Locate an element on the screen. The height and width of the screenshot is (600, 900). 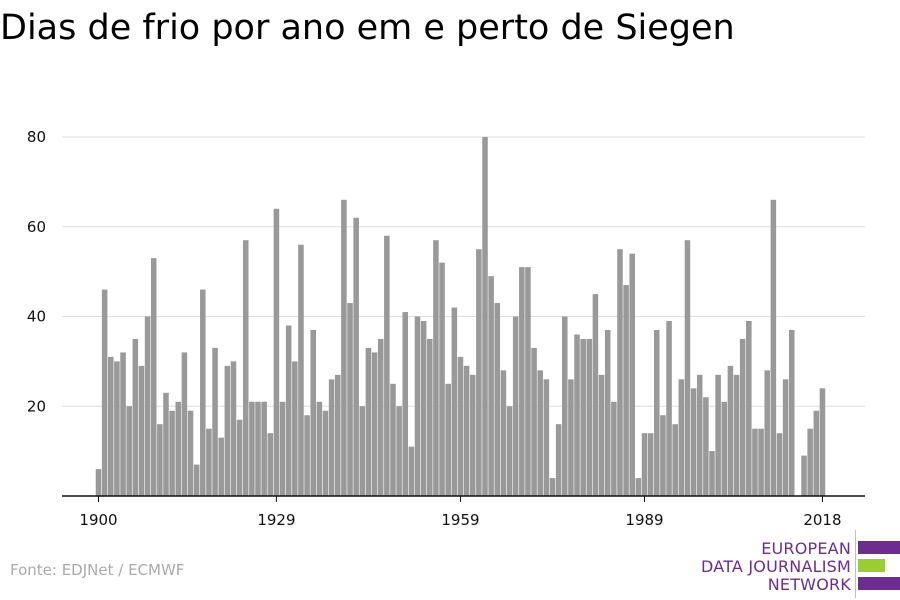
bar-1959 is located at coordinates (460, 426).